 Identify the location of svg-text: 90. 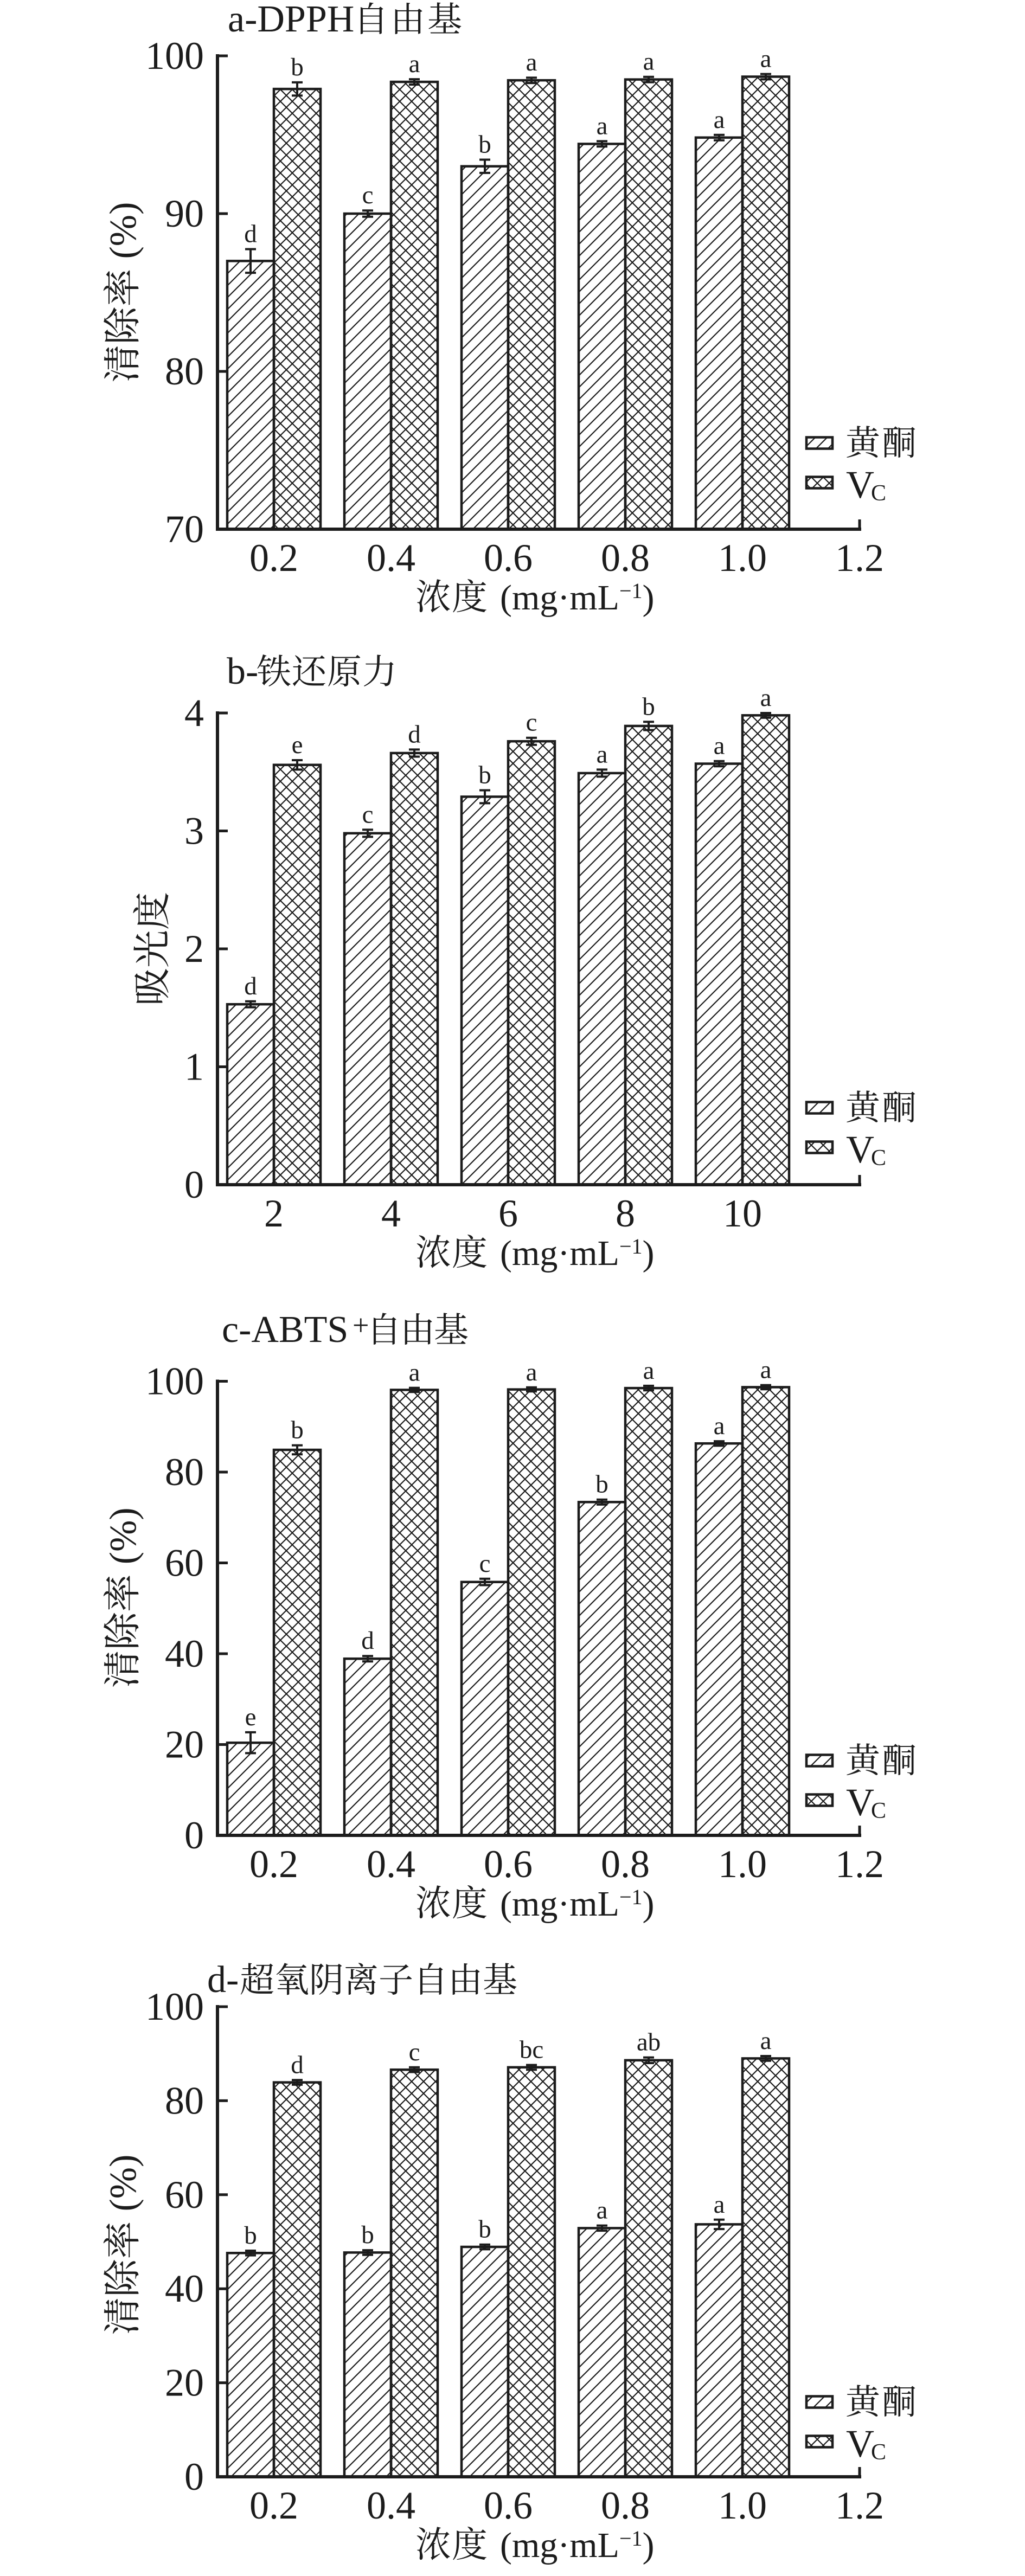
(184, 213).